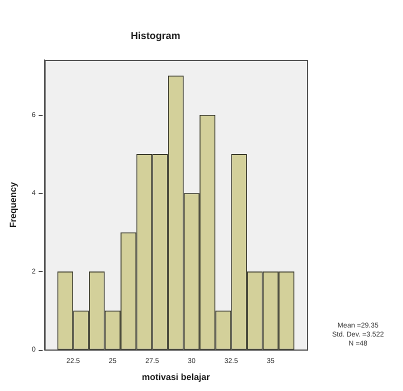 The image size is (403, 391). What do you see at coordinates (13, 205) in the screenshot?
I see `y-axis-title: Frequency` at bounding box center [13, 205].